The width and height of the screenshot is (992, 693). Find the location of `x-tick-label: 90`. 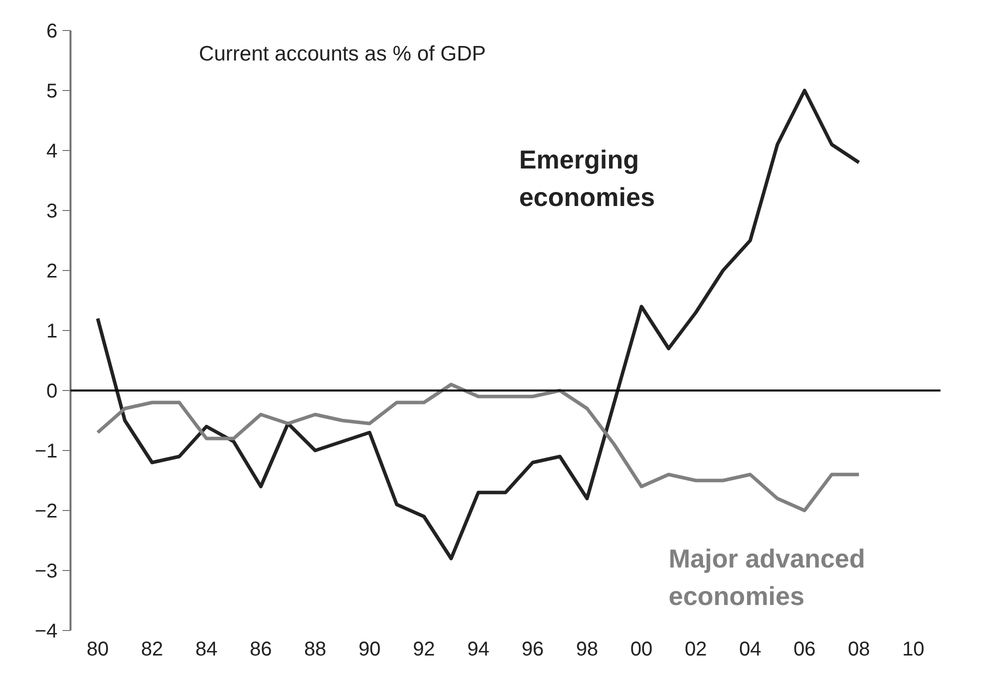

x-tick-label: 90 is located at coordinates (369, 649).